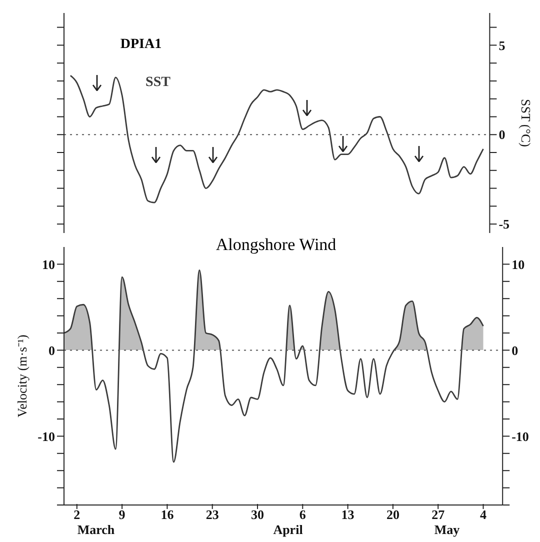  What do you see at coordinates (213, 514) in the screenshot?
I see `x-tick-label: 23` at bounding box center [213, 514].